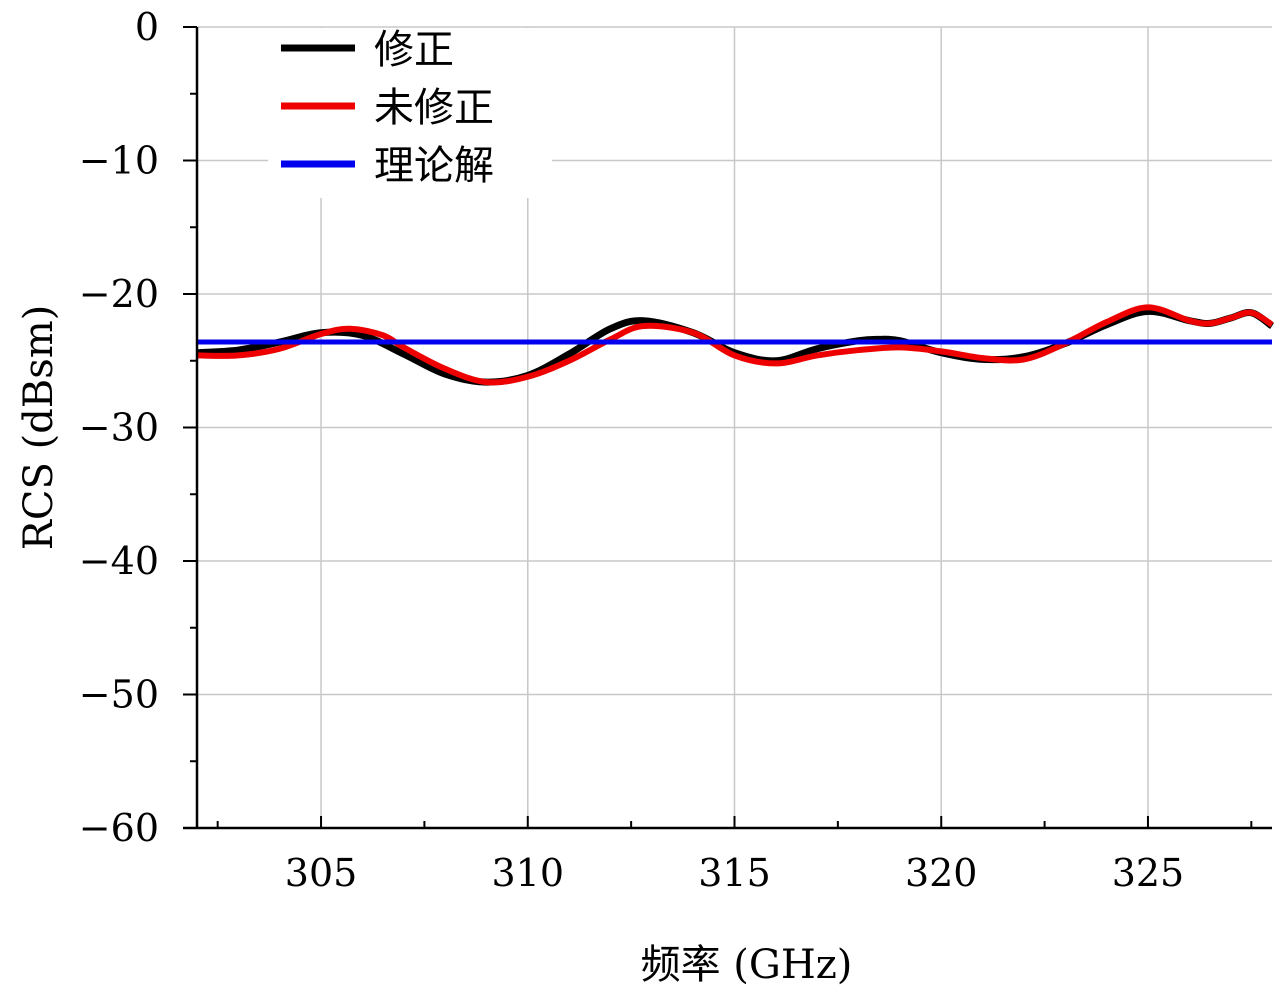 The width and height of the screenshot is (1280, 992). I want to click on x-tick-label: 325, so click(1148, 873).